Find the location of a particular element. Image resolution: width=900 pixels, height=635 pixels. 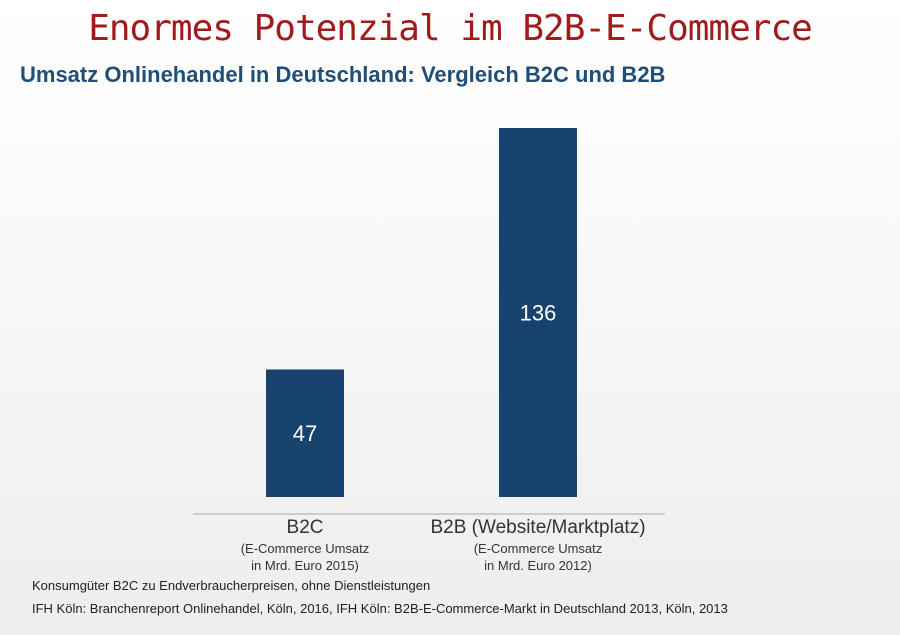

x-tick-note-1-2: in Mrd. Euro 2015) is located at coordinates (305, 565).